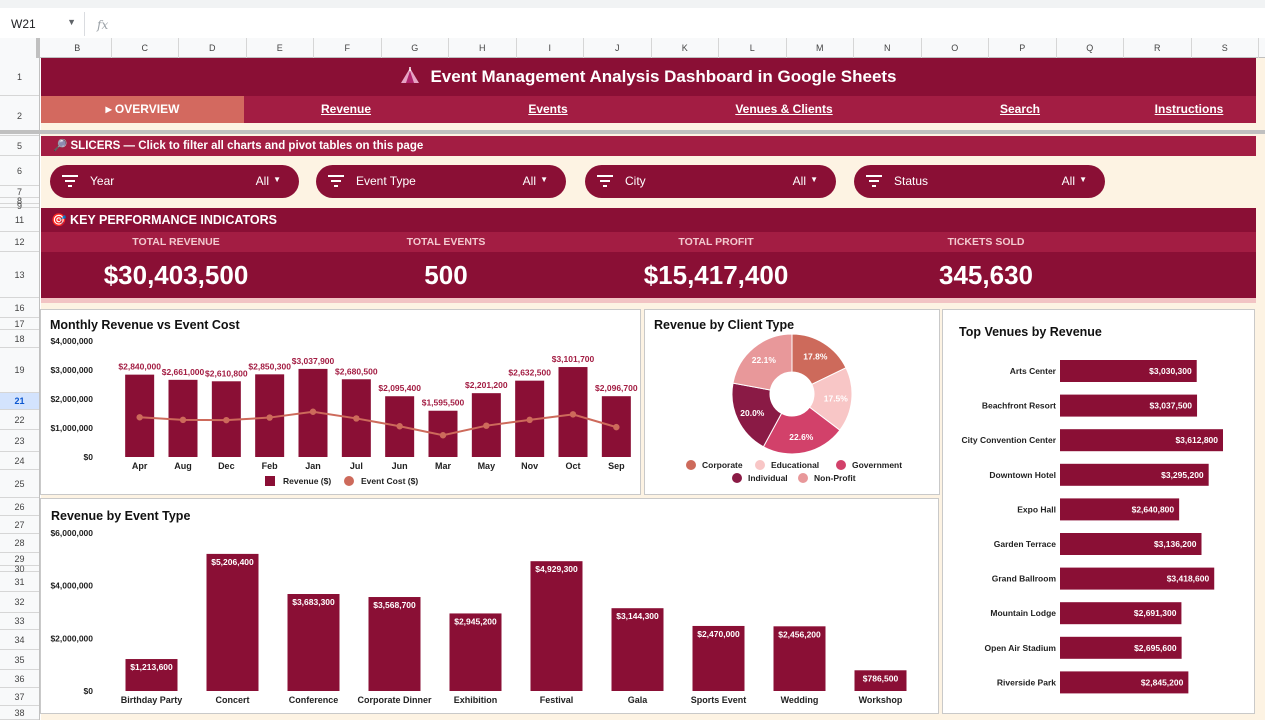  I want to click on event-type-bar, so click(880, 680).